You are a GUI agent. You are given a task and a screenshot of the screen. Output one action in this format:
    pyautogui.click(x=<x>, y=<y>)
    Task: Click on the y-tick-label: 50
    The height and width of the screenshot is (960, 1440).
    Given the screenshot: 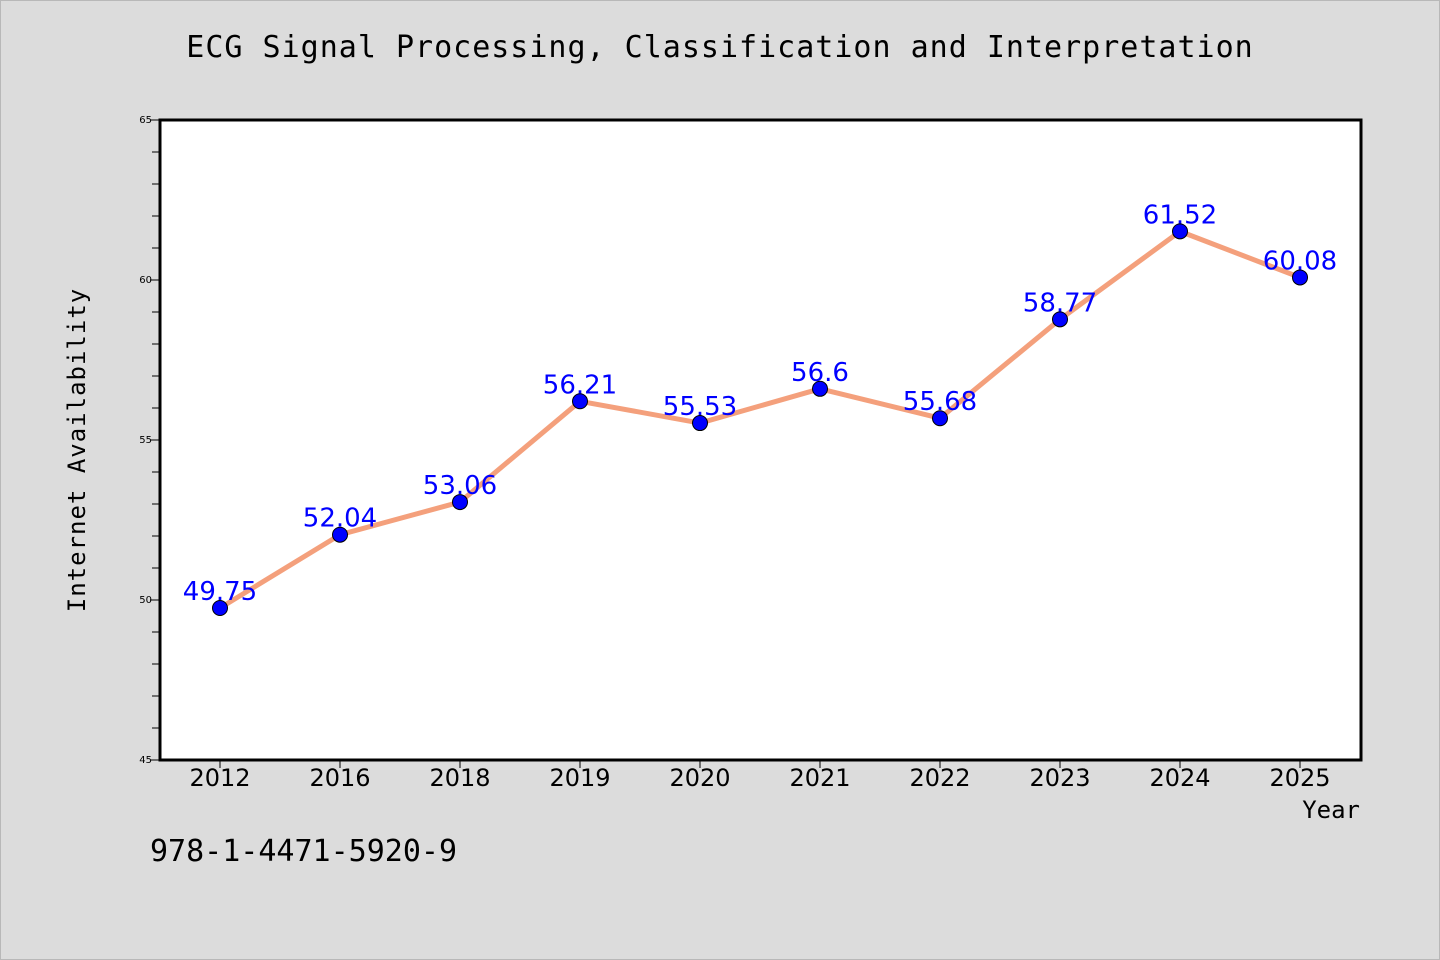 What is the action you would take?
    pyautogui.click(x=145, y=600)
    